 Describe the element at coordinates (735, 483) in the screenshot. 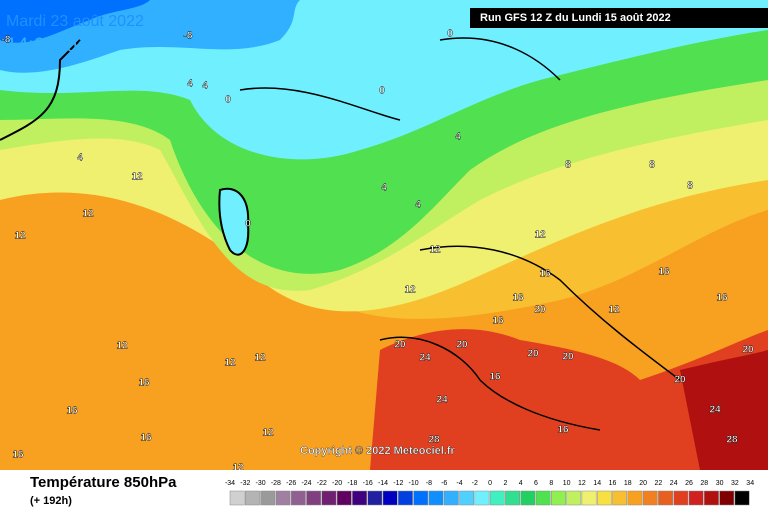

I see `legend-tick-label: 32` at that location.